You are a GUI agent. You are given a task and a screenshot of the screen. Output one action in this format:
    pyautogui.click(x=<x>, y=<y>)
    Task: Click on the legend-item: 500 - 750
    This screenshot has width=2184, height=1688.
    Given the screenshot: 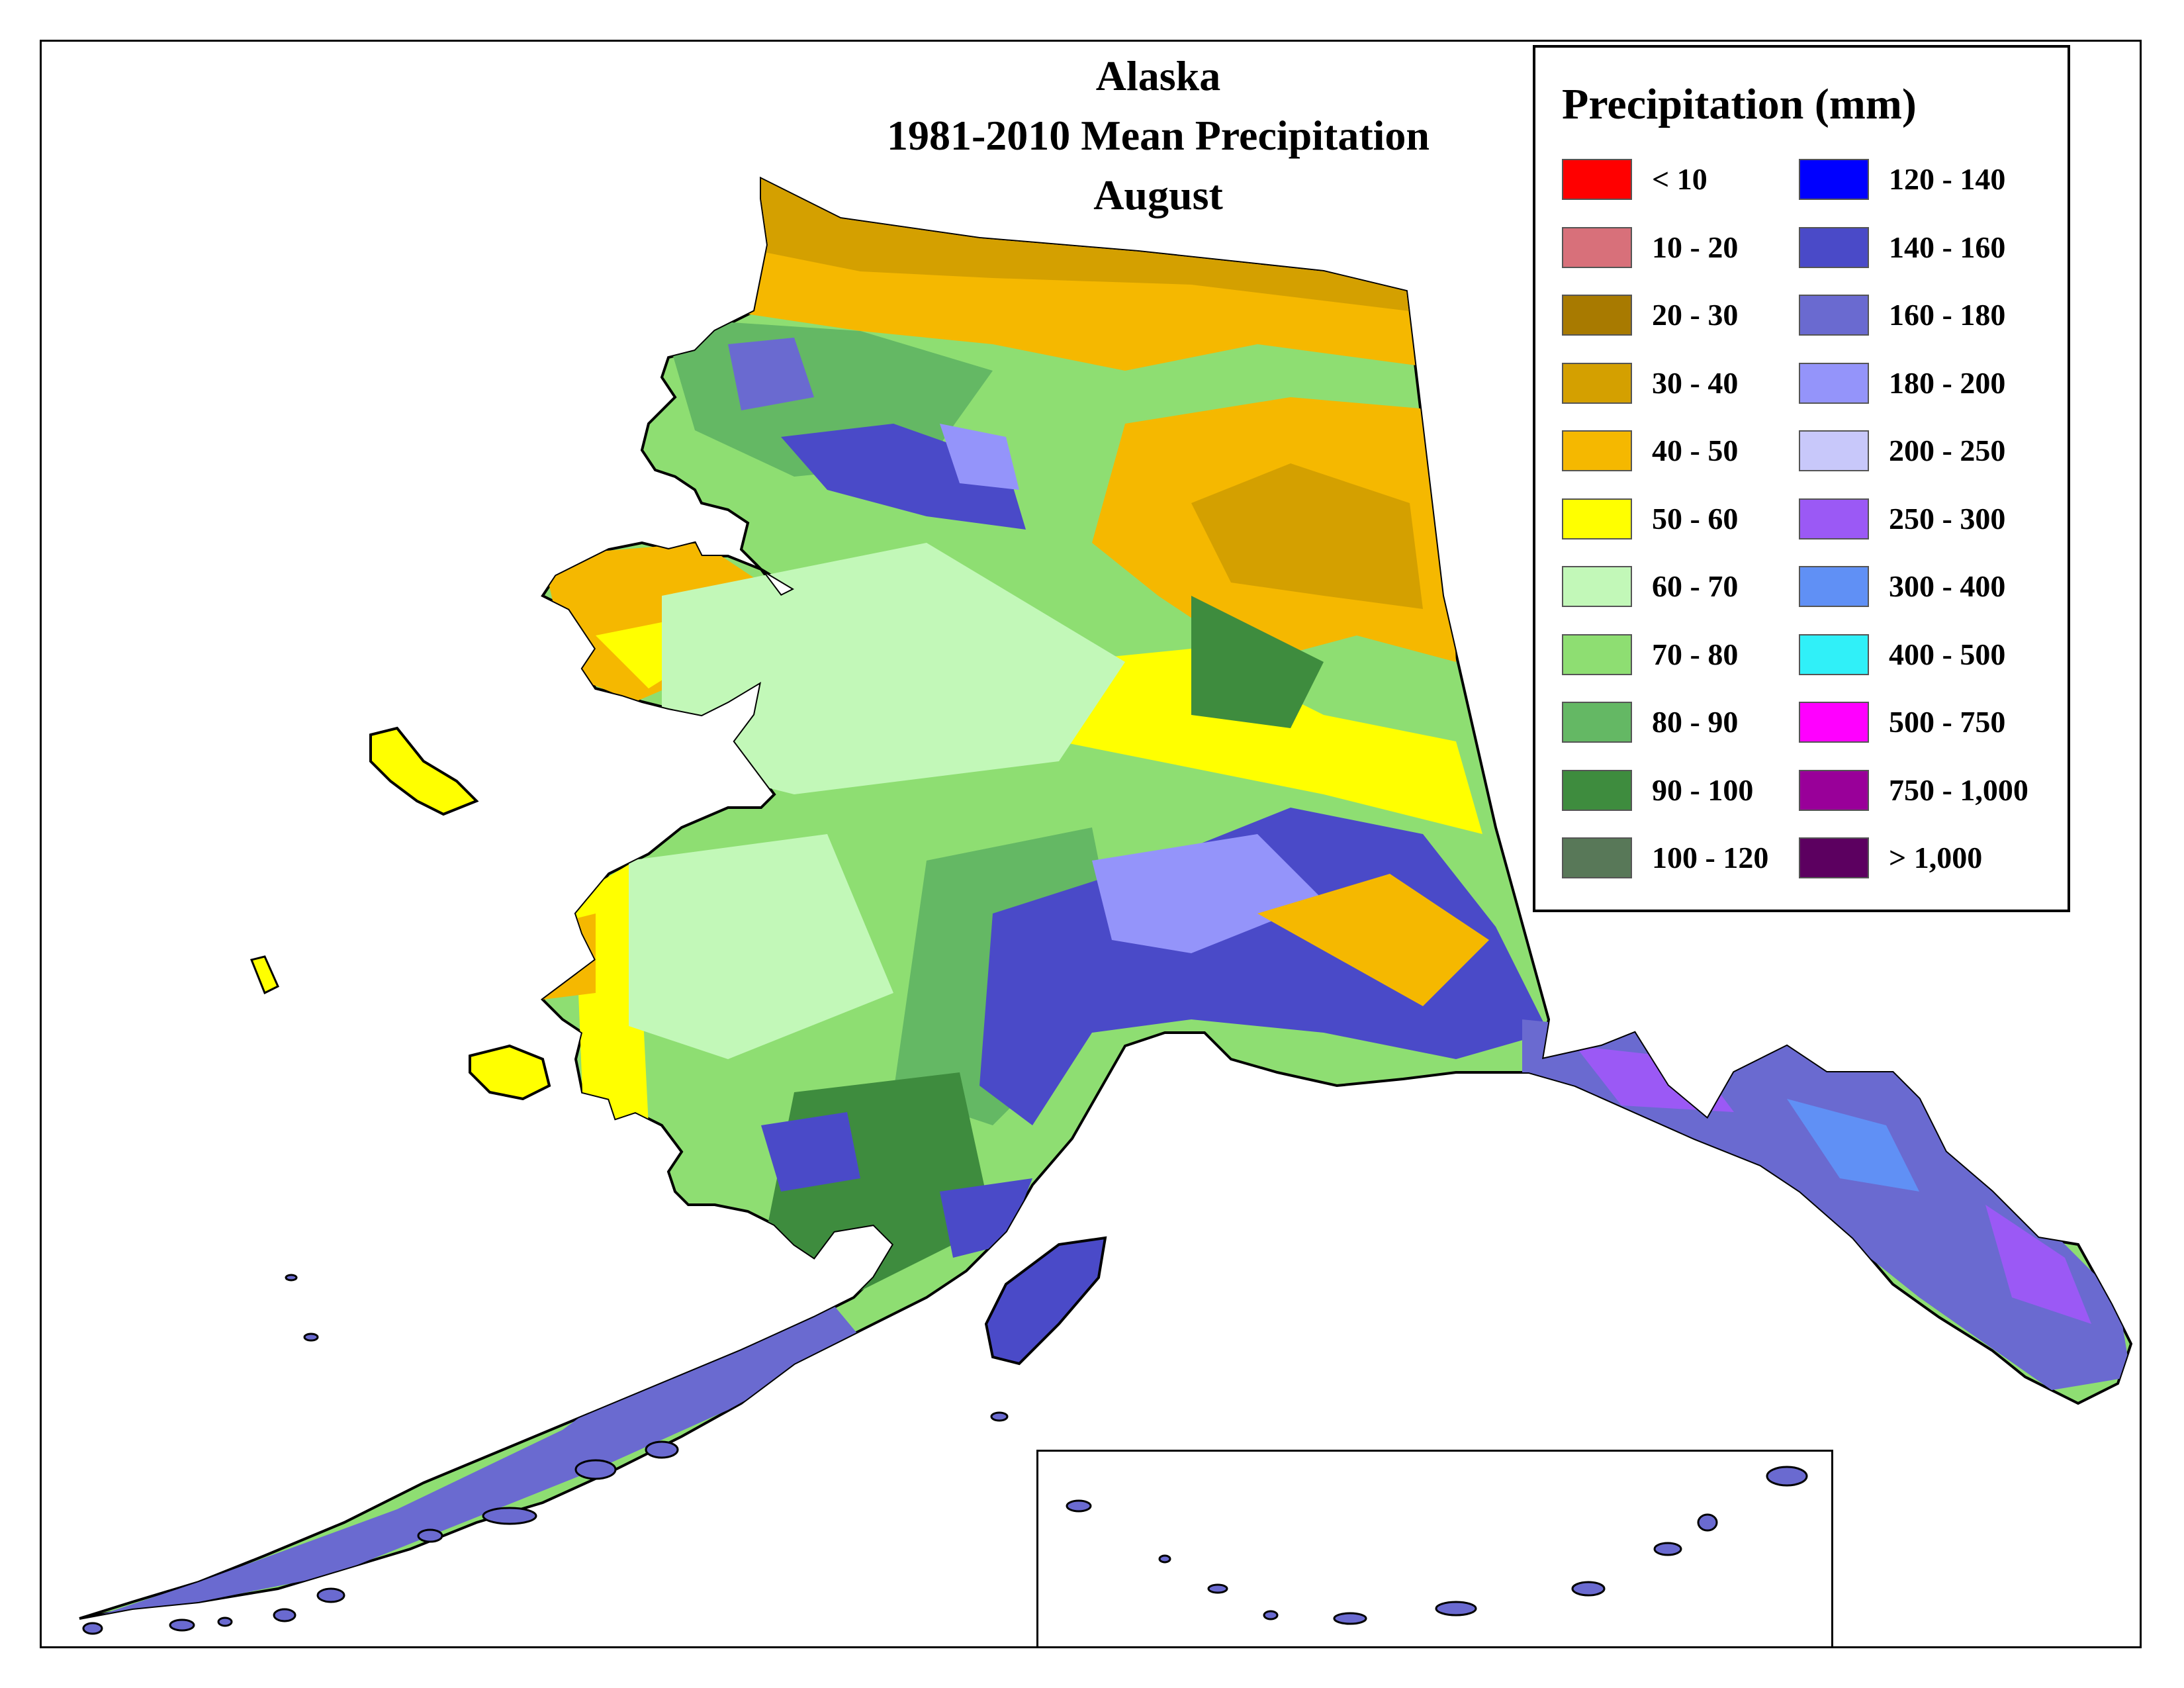 What is the action you would take?
    pyautogui.click(x=1914, y=736)
    